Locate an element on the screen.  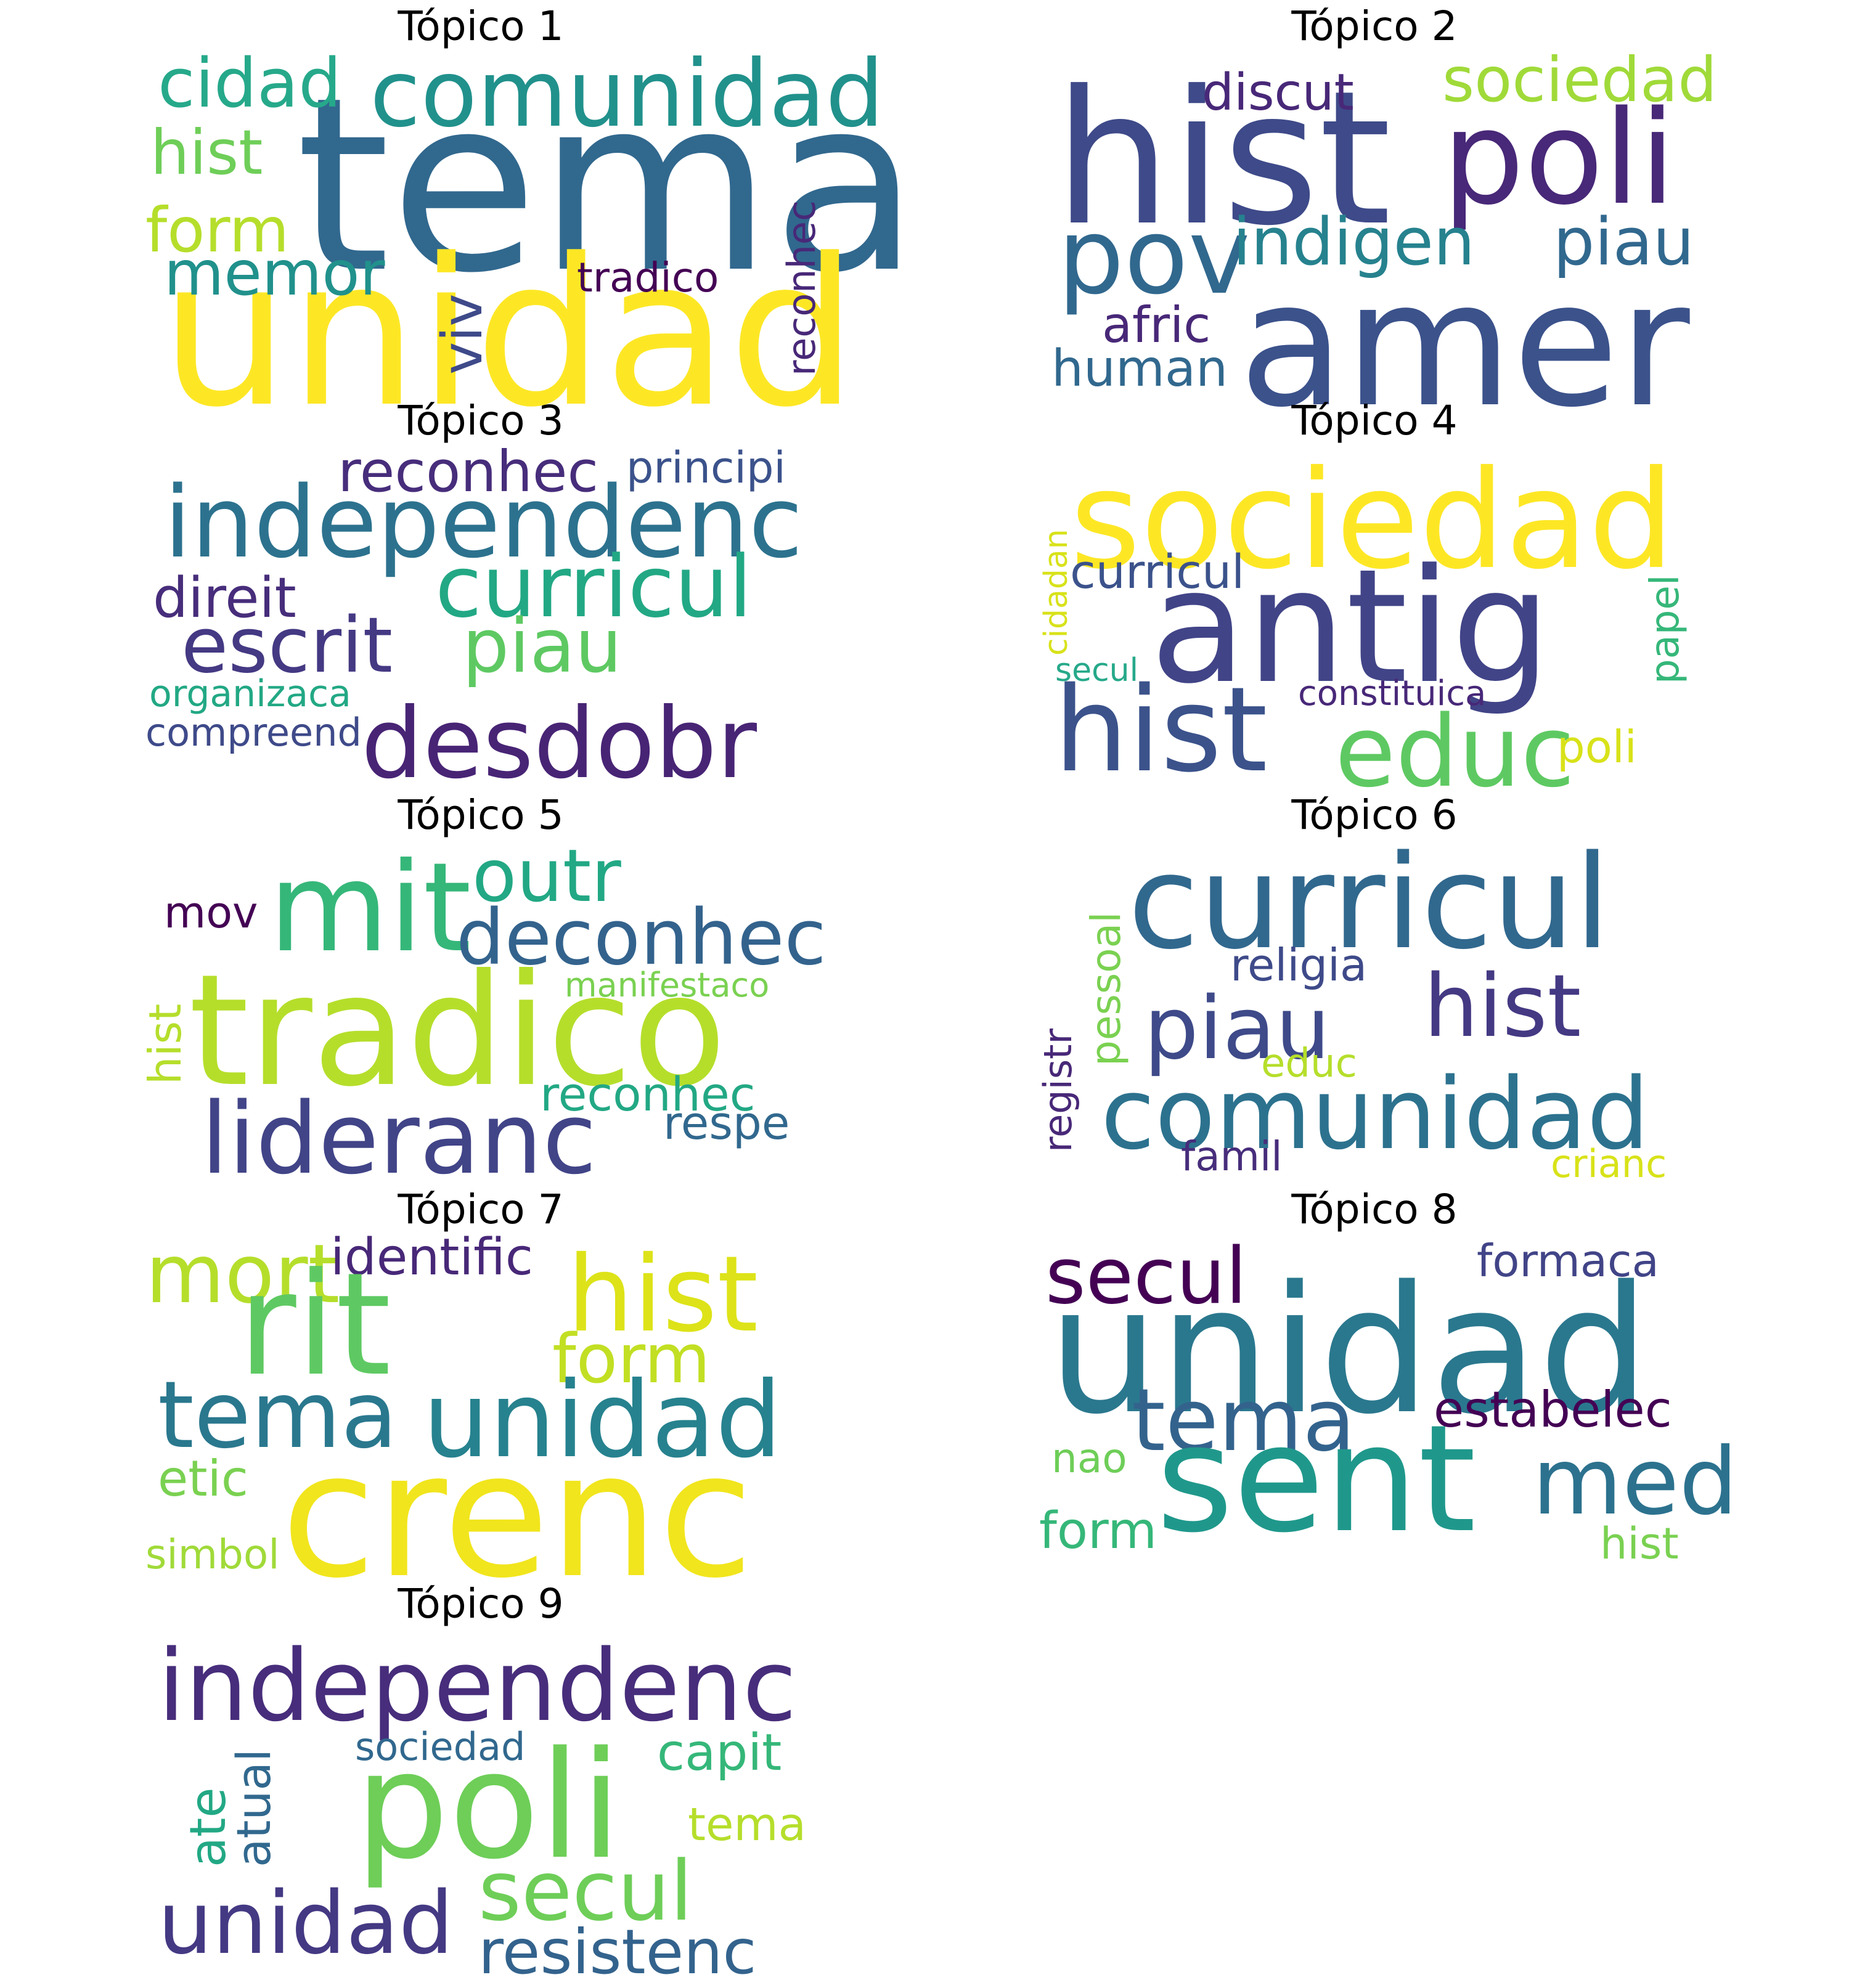
word: respe is located at coordinates (726, 1123).